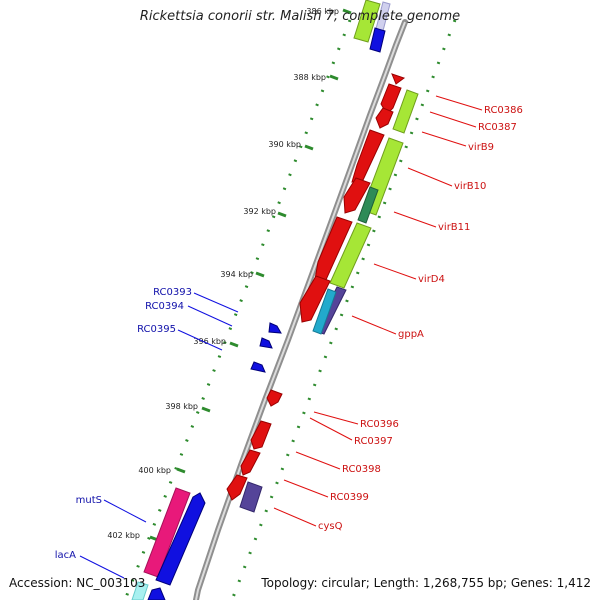 This screenshot has height=600, width=600. Describe the element at coordinates (374, 325) in the screenshot. I see `leader-gppA` at that location.